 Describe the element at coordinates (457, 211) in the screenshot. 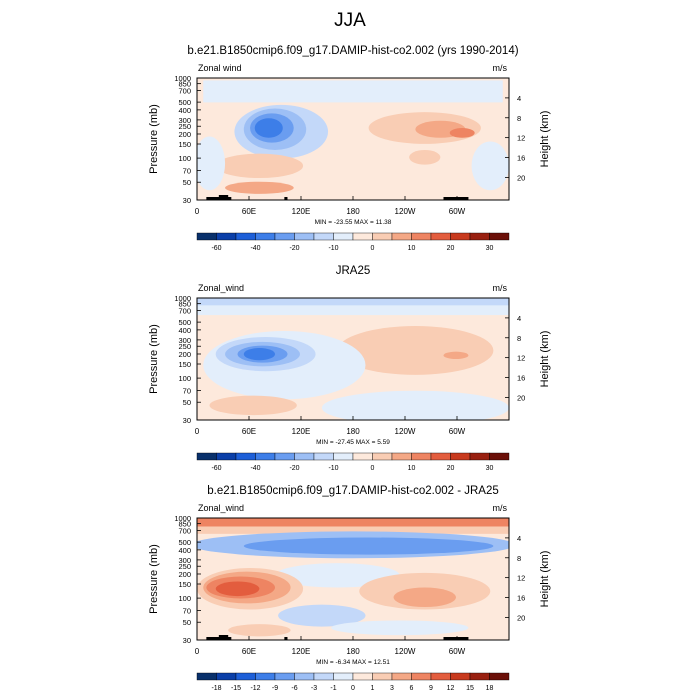

I see `x-tick-label: 60W` at that location.